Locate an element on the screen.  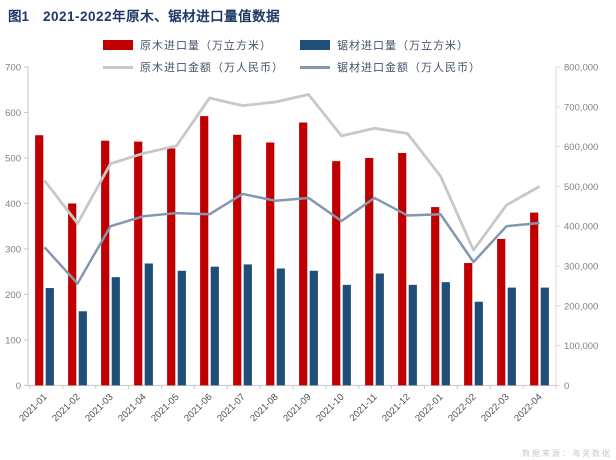
right-axis-tick-label: 500,000 is located at coordinates (581, 187).